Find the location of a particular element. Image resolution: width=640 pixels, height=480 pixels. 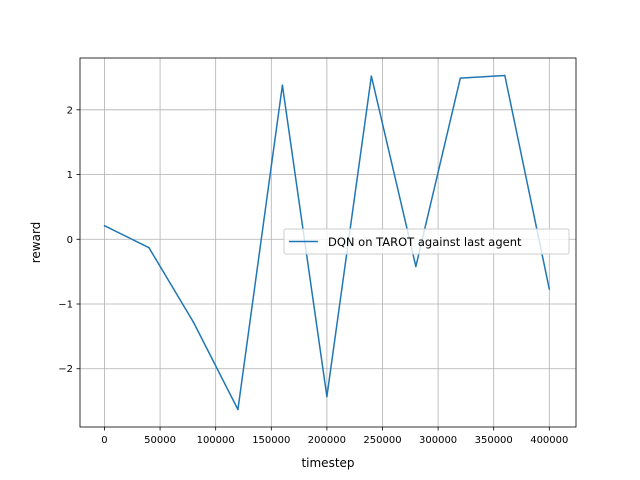

y-tick-label: 2 is located at coordinates (70, 110).